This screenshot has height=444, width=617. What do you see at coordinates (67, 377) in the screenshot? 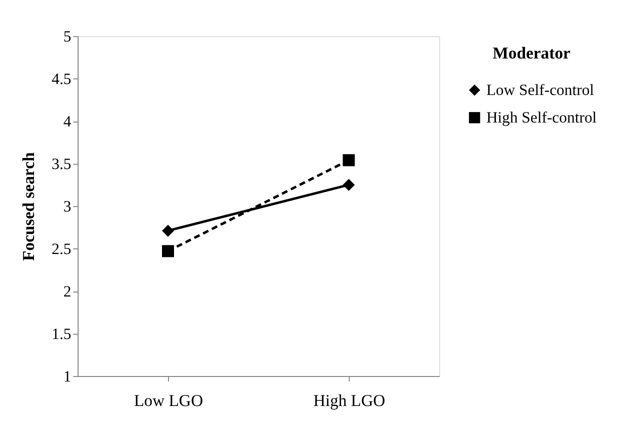
I see `y-tick-label: 1` at bounding box center [67, 377].